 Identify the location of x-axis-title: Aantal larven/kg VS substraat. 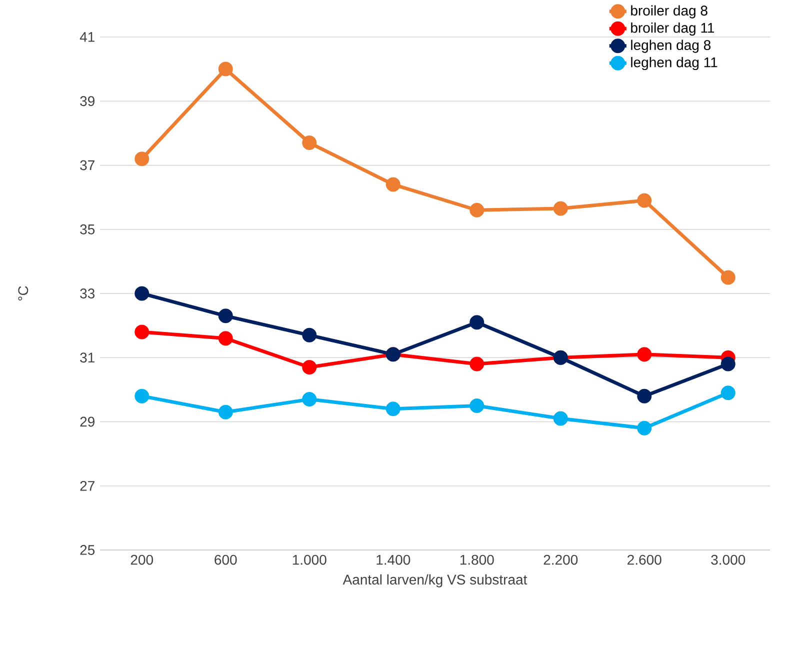
(435, 581).